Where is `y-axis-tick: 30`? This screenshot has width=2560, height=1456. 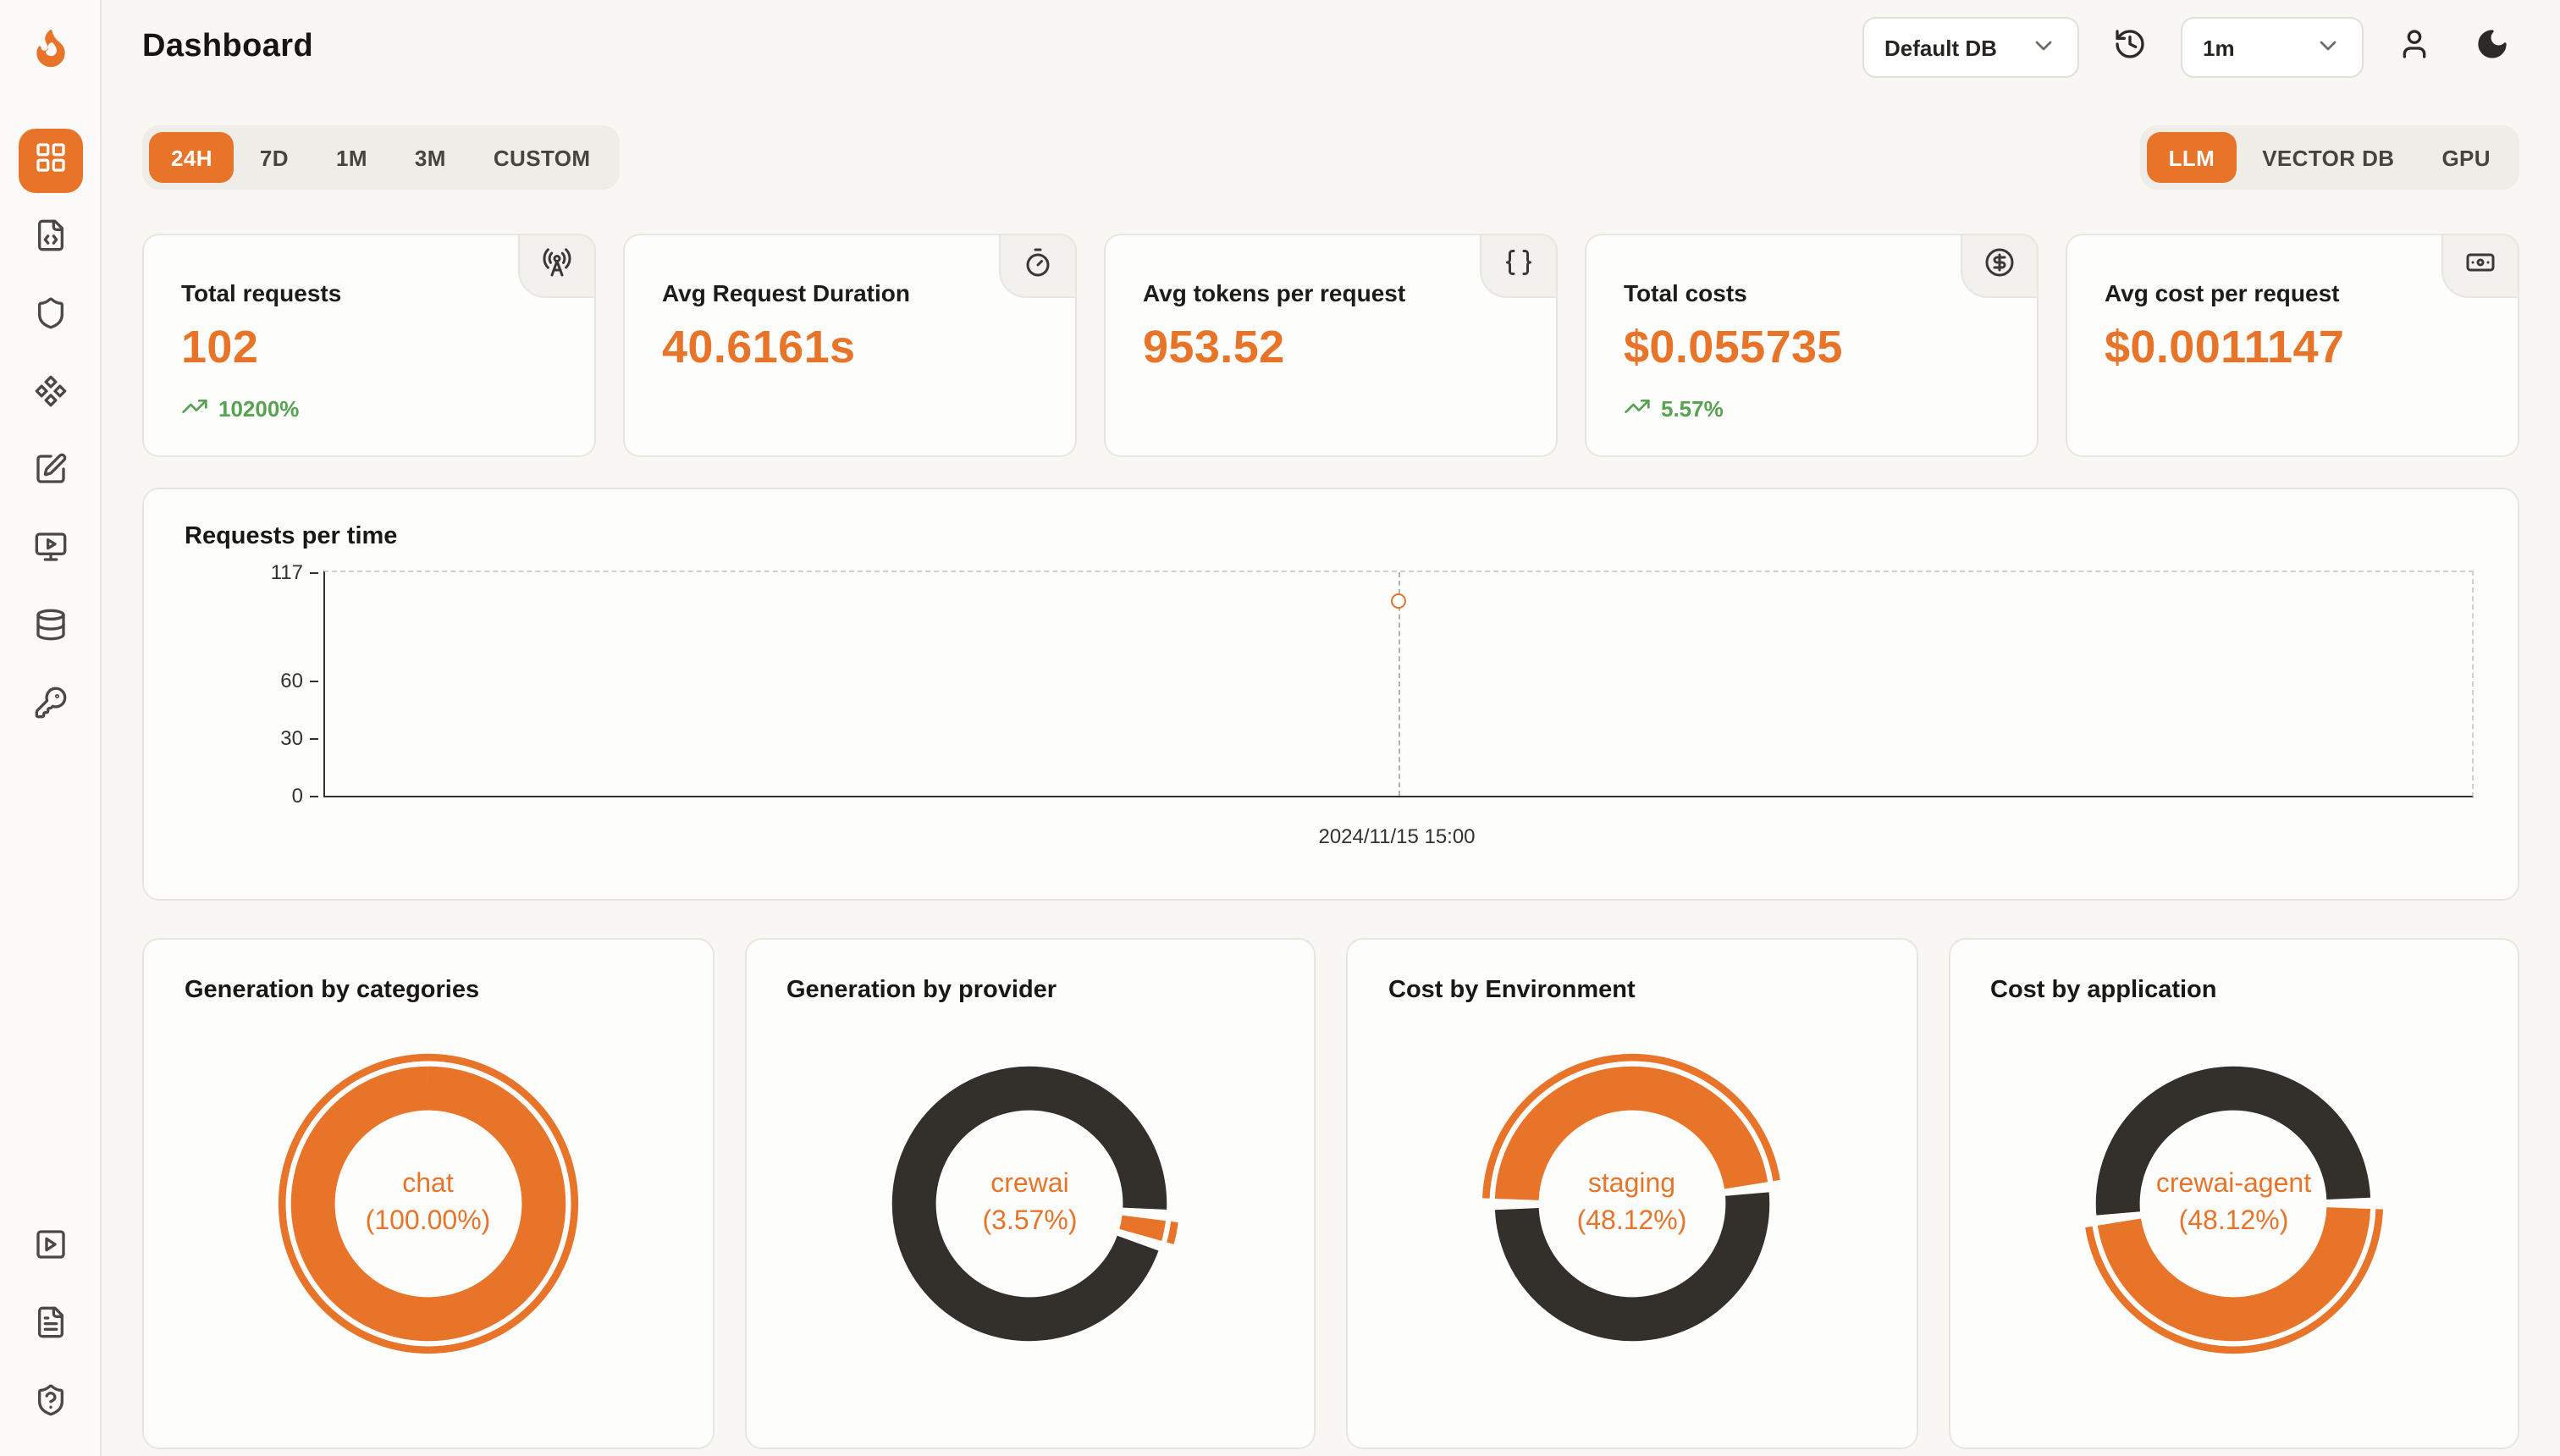
y-axis-tick: 30 is located at coordinates (281, 738).